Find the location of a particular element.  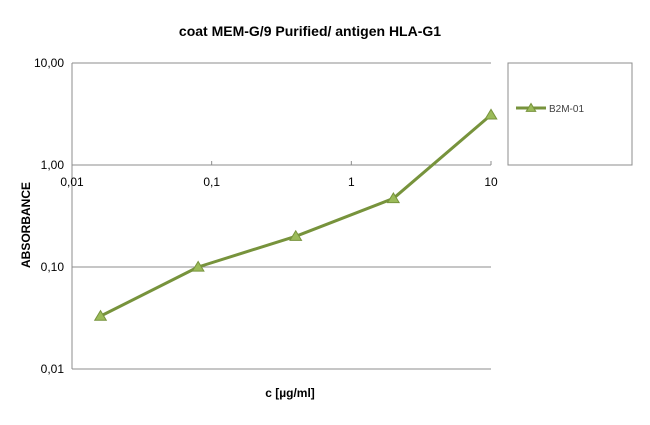

chart-title: coat MEM-G/9 Purified/ antigen HLA-G1 is located at coordinates (310, 31).